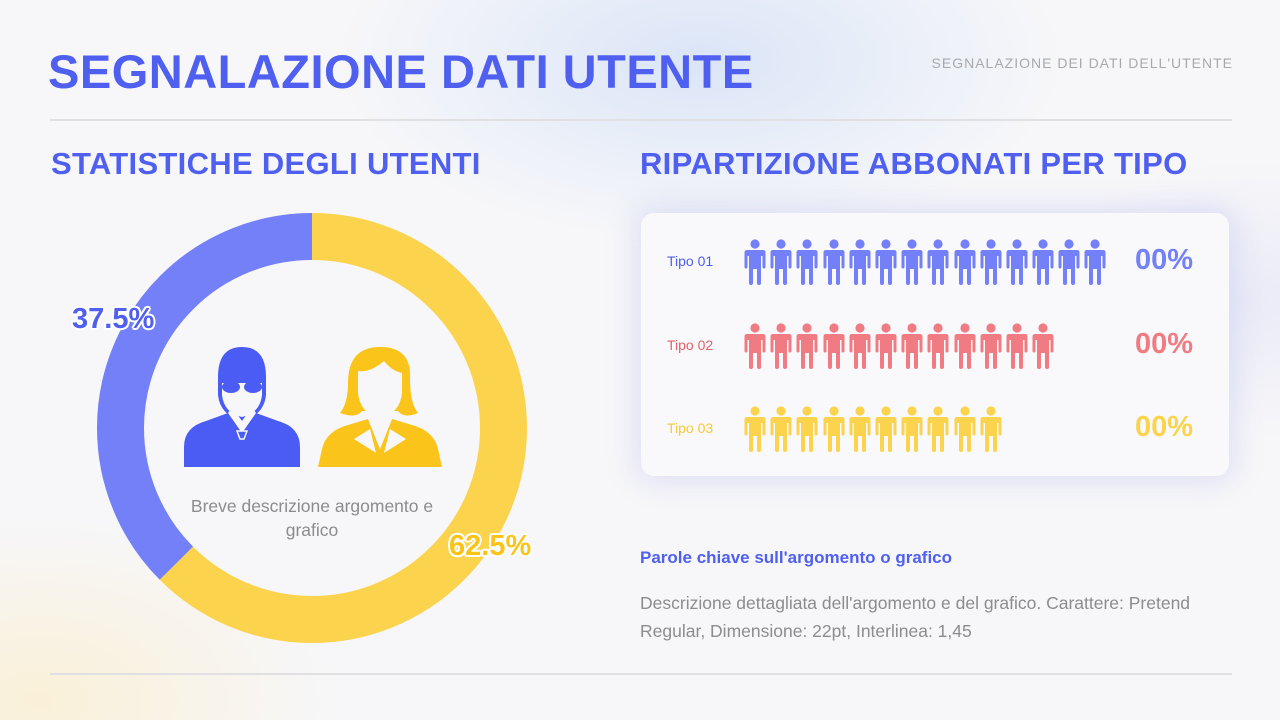 The width and height of the screenshot is (1280, 720). I want to click on pictogram-row-tipo-03: Tipo 03 00%, so click(935, 429).